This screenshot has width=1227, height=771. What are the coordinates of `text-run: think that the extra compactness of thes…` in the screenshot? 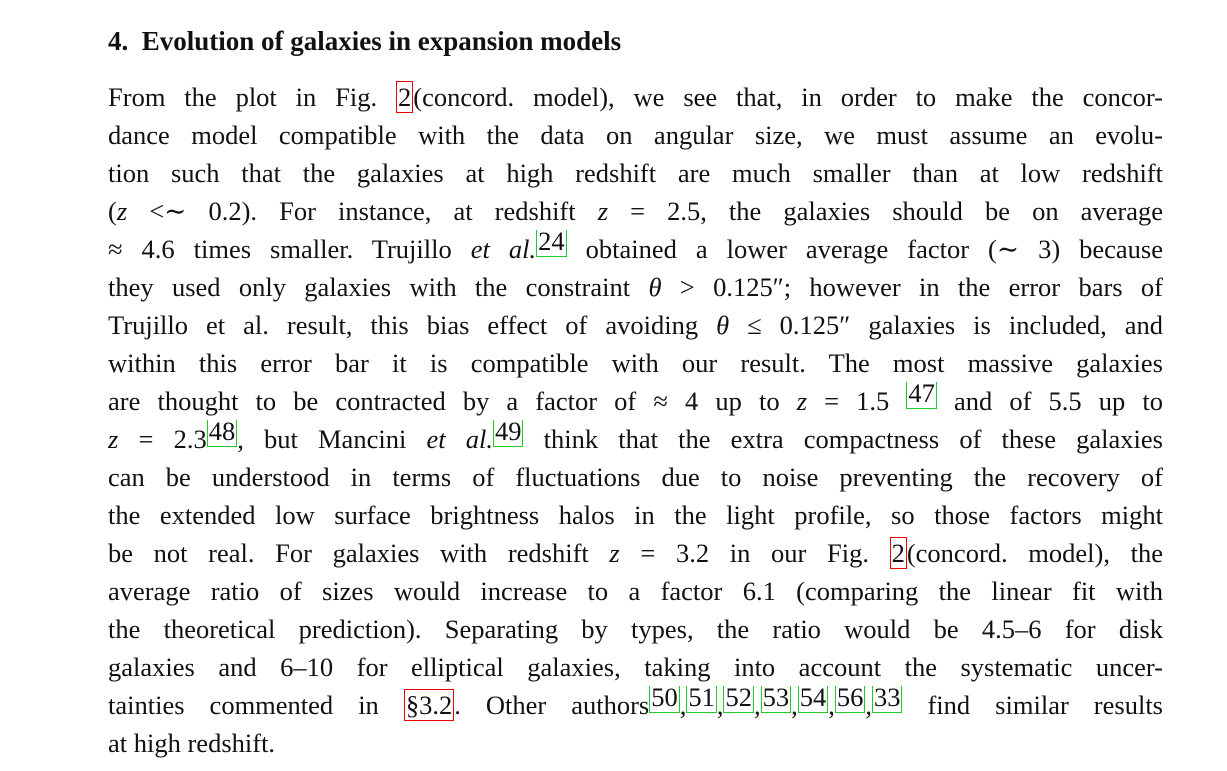 It's located at (843, 439).